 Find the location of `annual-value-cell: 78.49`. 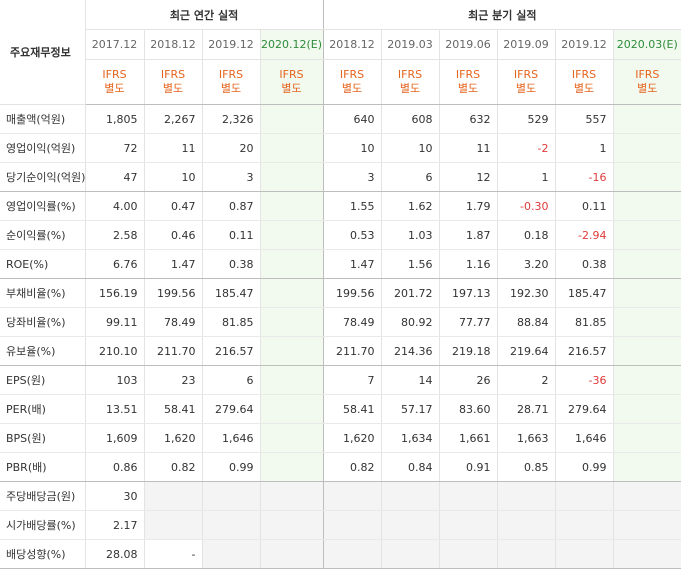

annual-value-cell: 78.49 is located at coordinates (172, 322).